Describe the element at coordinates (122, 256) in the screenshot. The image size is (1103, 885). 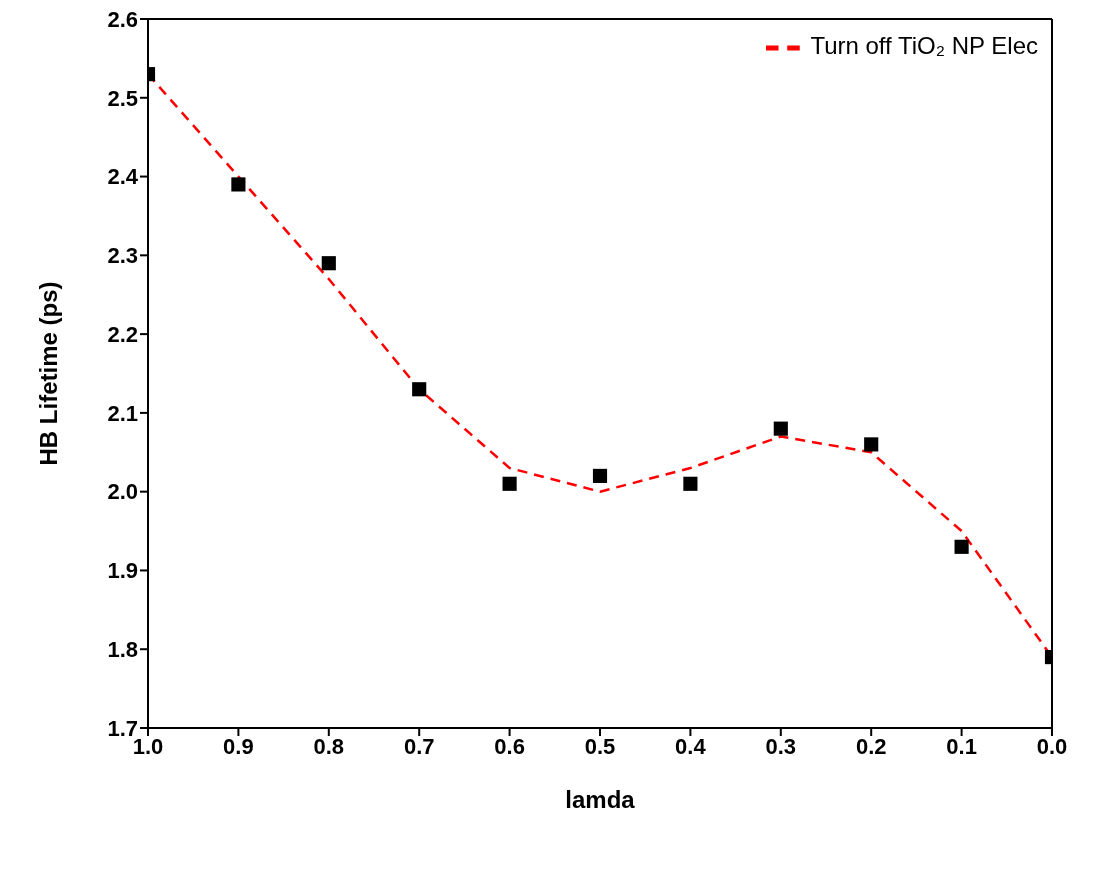
I see `y-tick-label: 2.3` at that location.